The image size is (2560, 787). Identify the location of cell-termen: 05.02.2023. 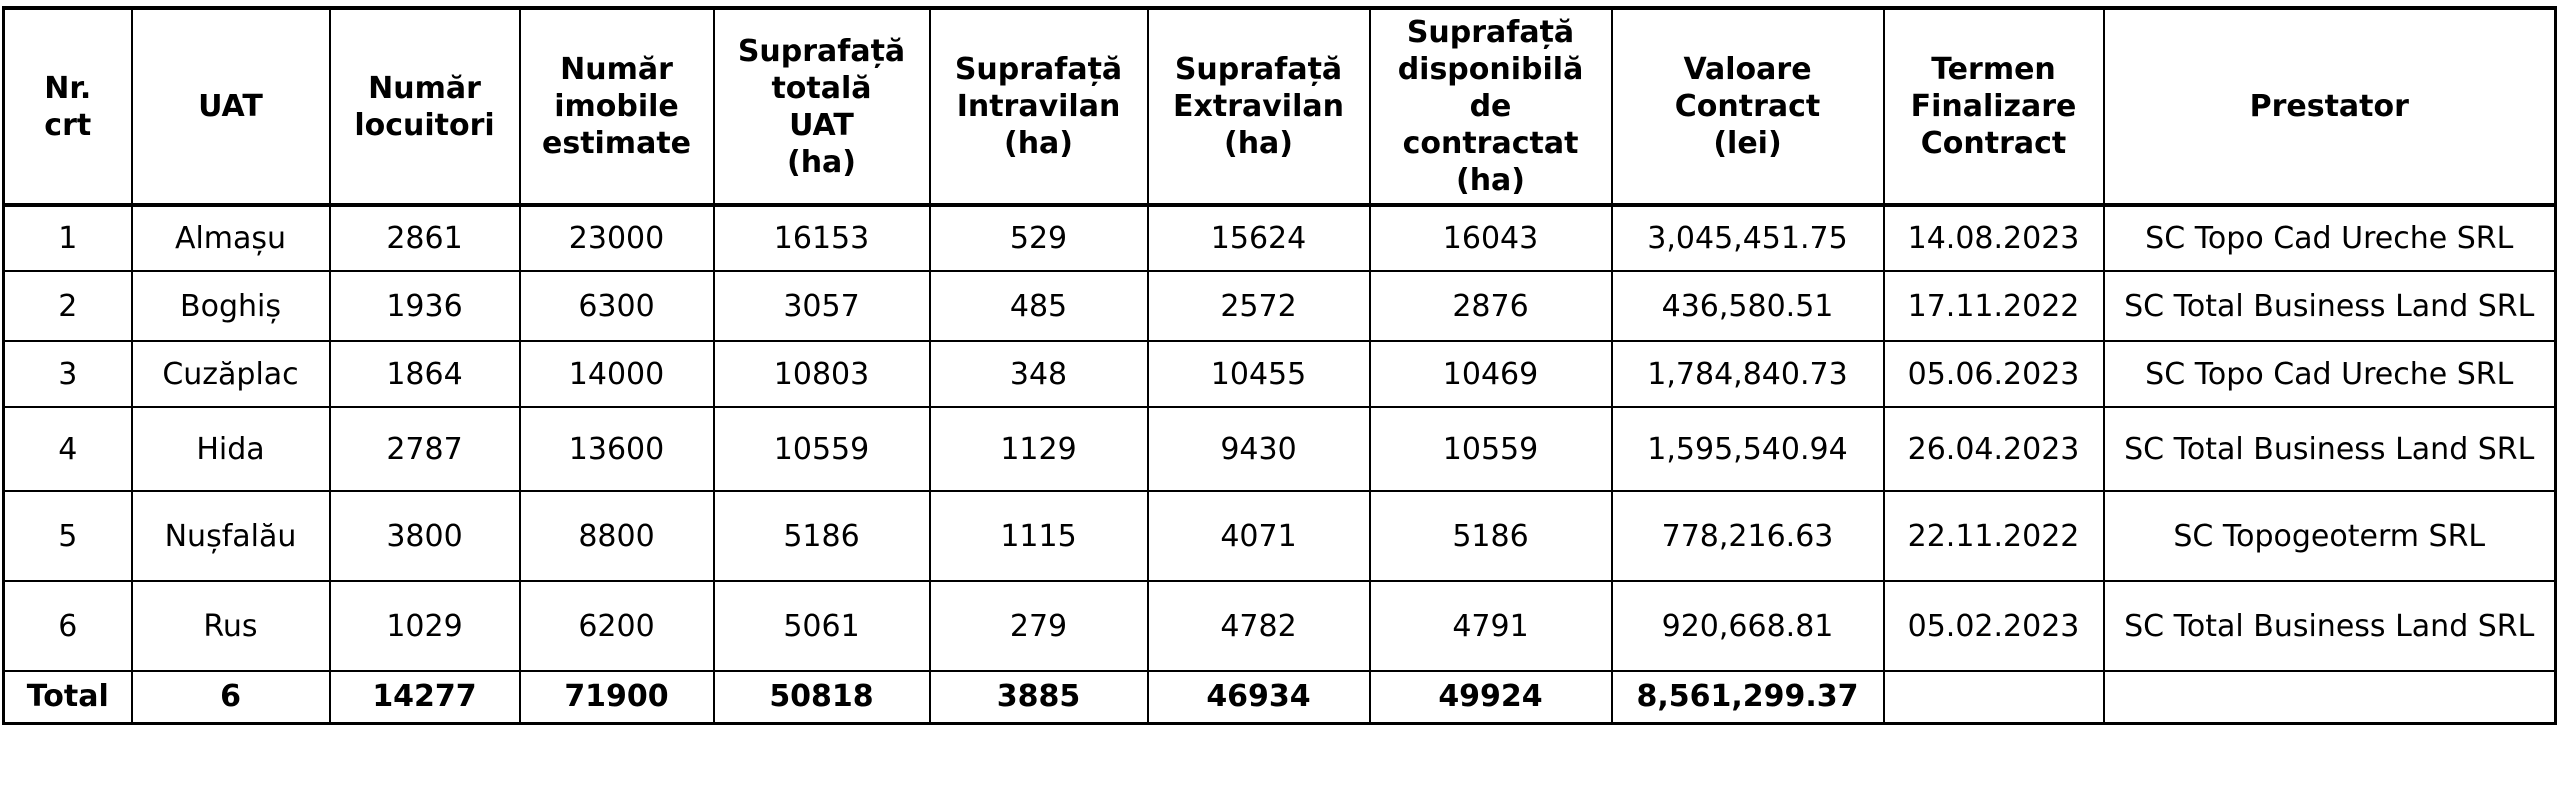
(1993, 626).